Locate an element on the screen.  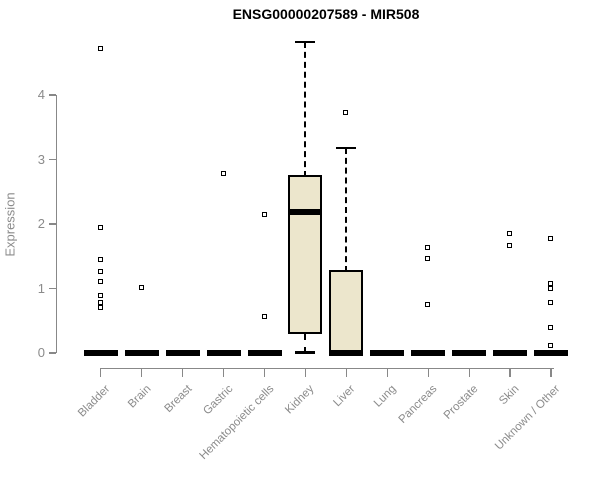
y-tick-label: 1 is located at coordinates (41, 288).